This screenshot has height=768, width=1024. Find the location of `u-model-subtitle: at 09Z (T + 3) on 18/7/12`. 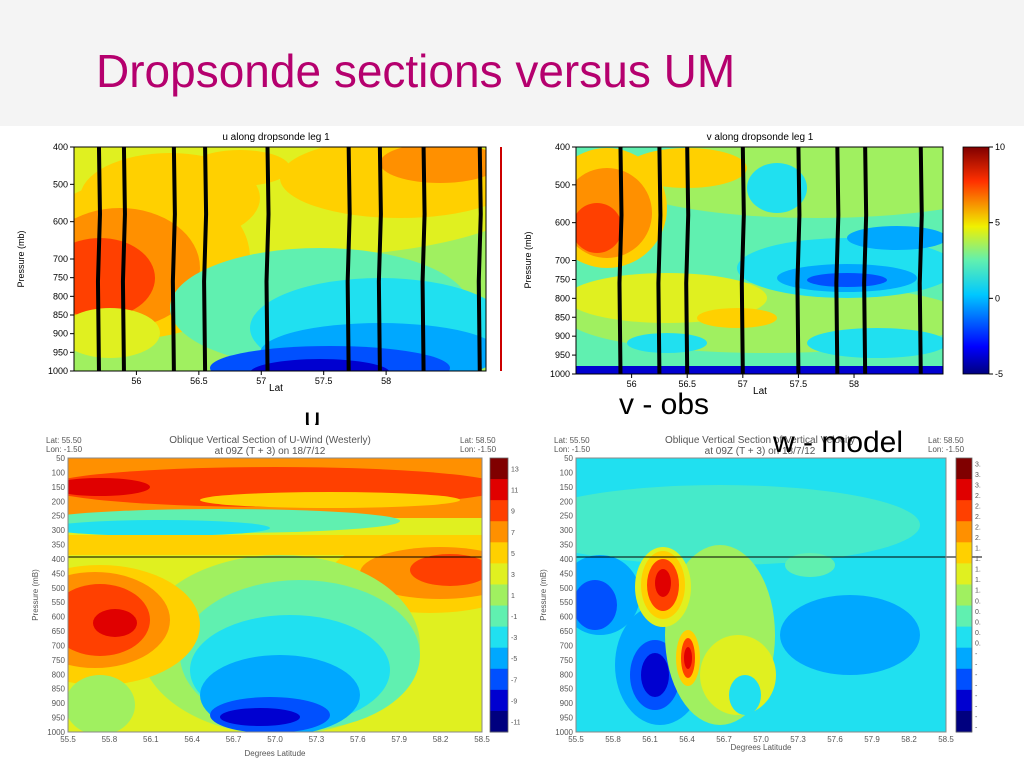

u-model-subtitle: at 09Z (T + 3) on 18/7/12 is located at coordinates (270, 451).